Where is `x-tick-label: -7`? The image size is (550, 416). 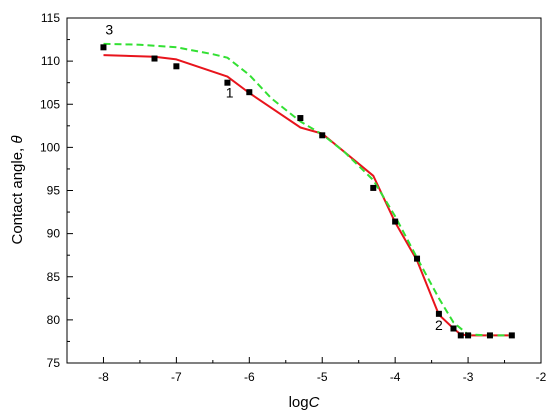
x-tick-label: -7 is located at coordinates (176, 377).